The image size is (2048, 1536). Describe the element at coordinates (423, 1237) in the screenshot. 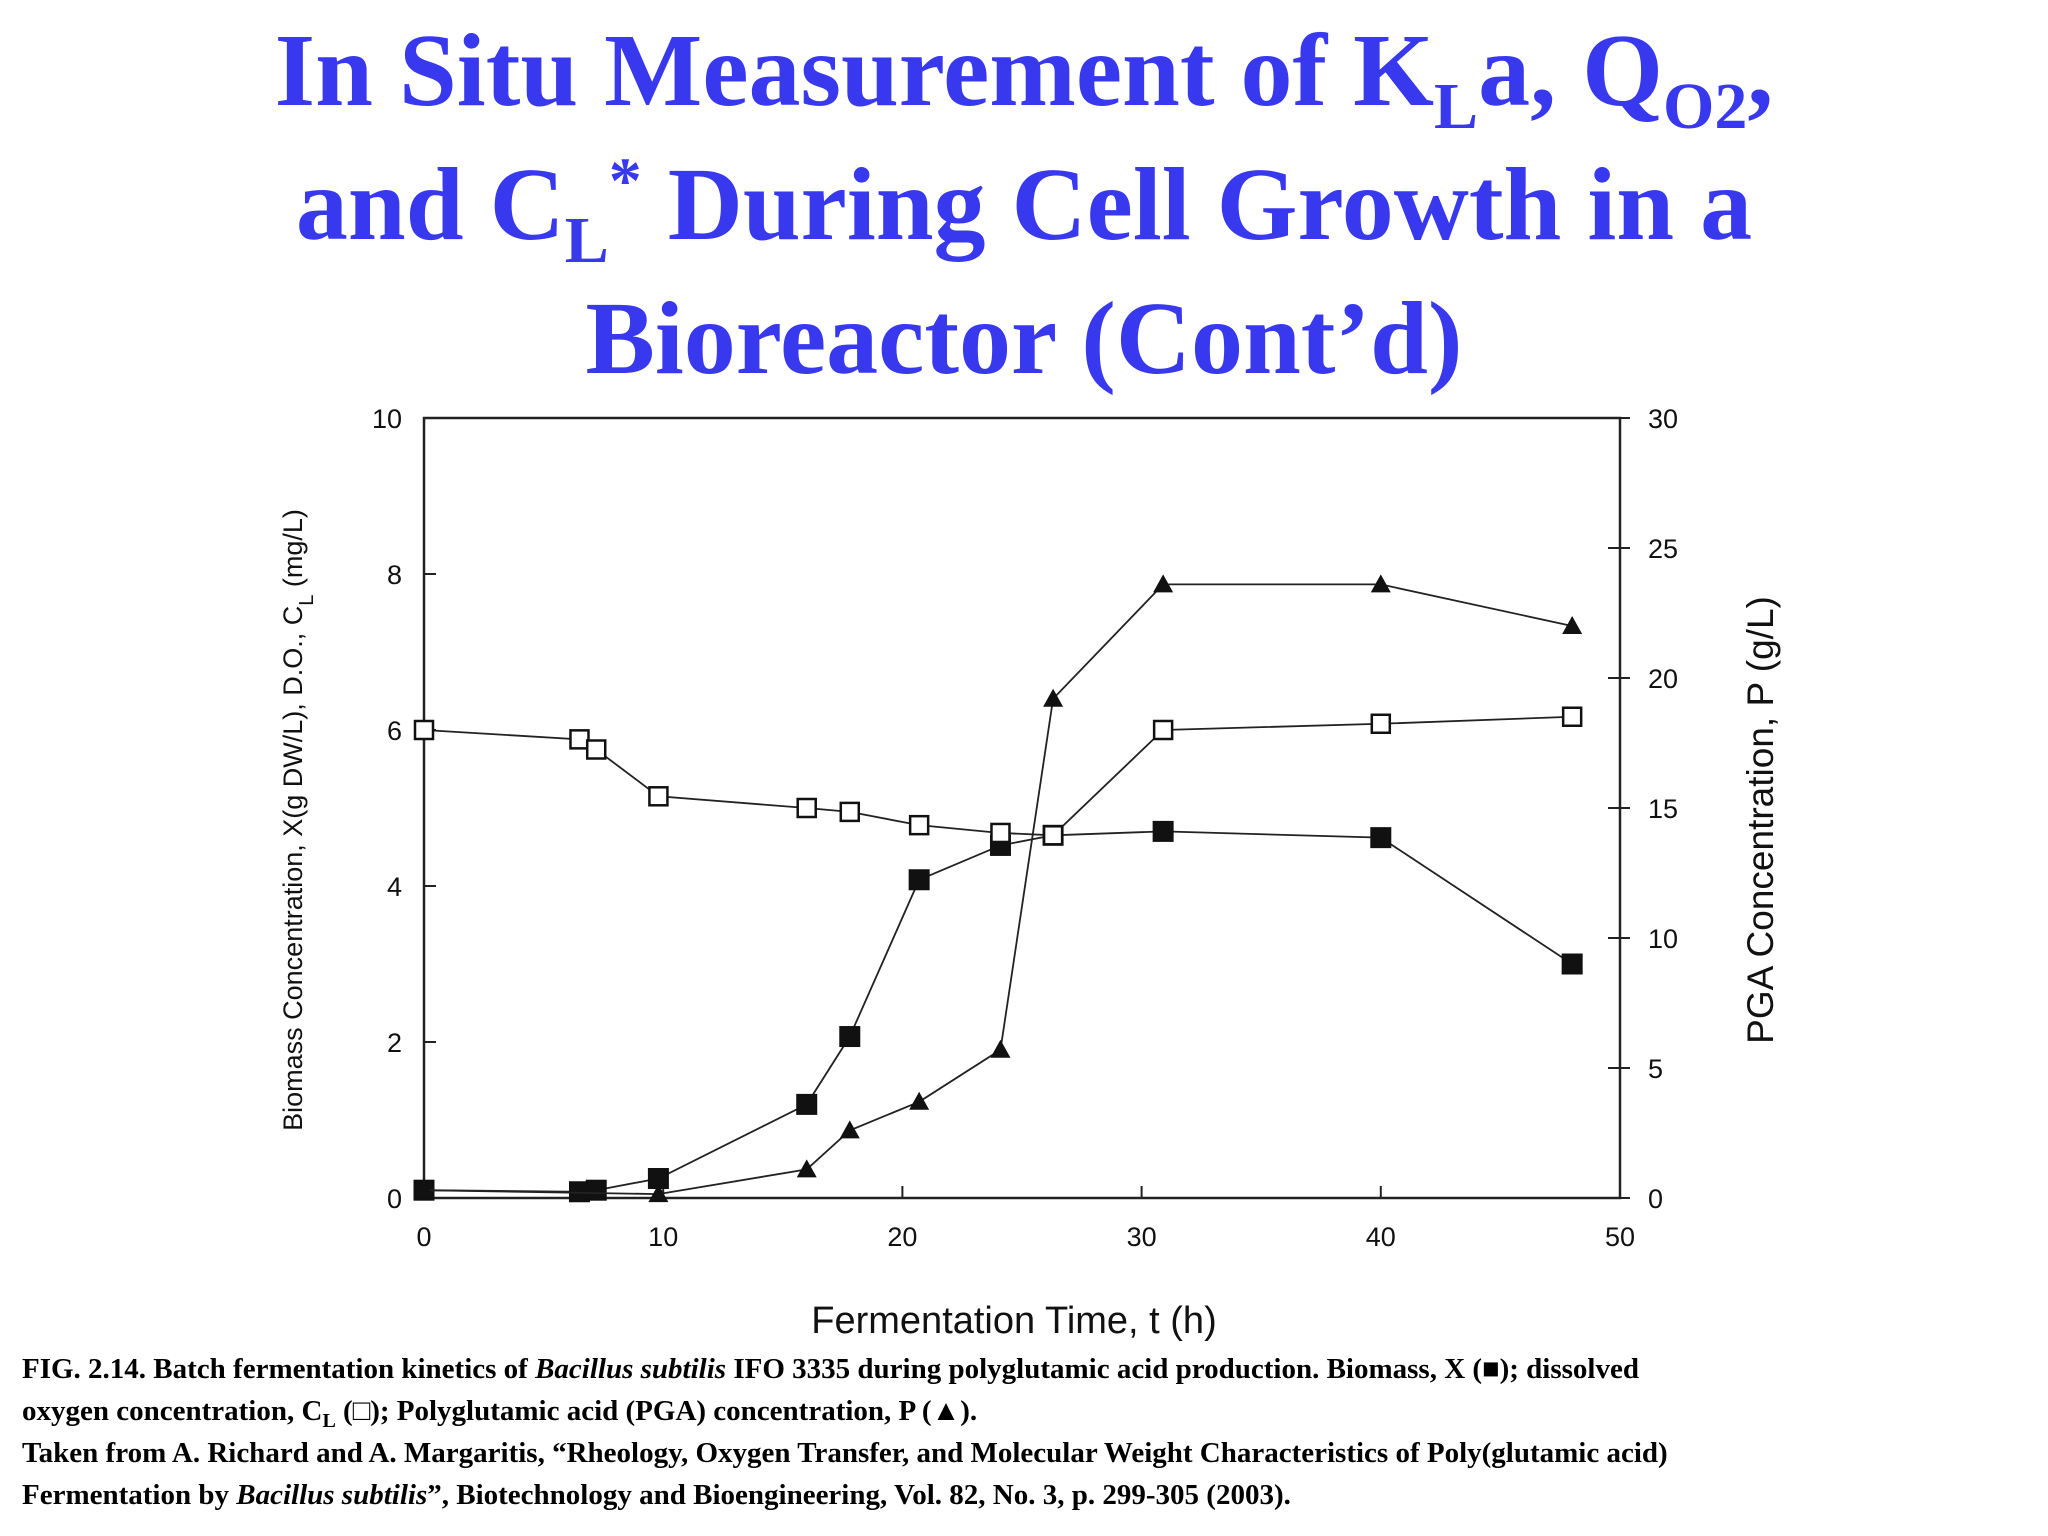

I see `x-tick-label: 0` at that location.